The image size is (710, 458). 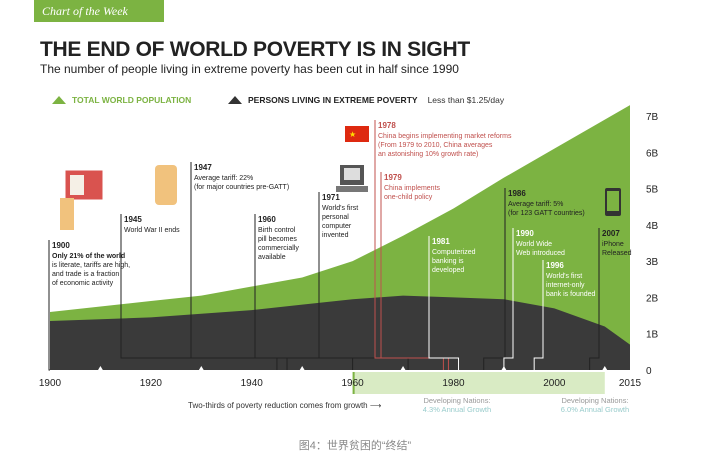 What do you see at coordinates (267, 219) in the screenshot?
I see `annotation-year: 1960` at bounding box center [267, 219].